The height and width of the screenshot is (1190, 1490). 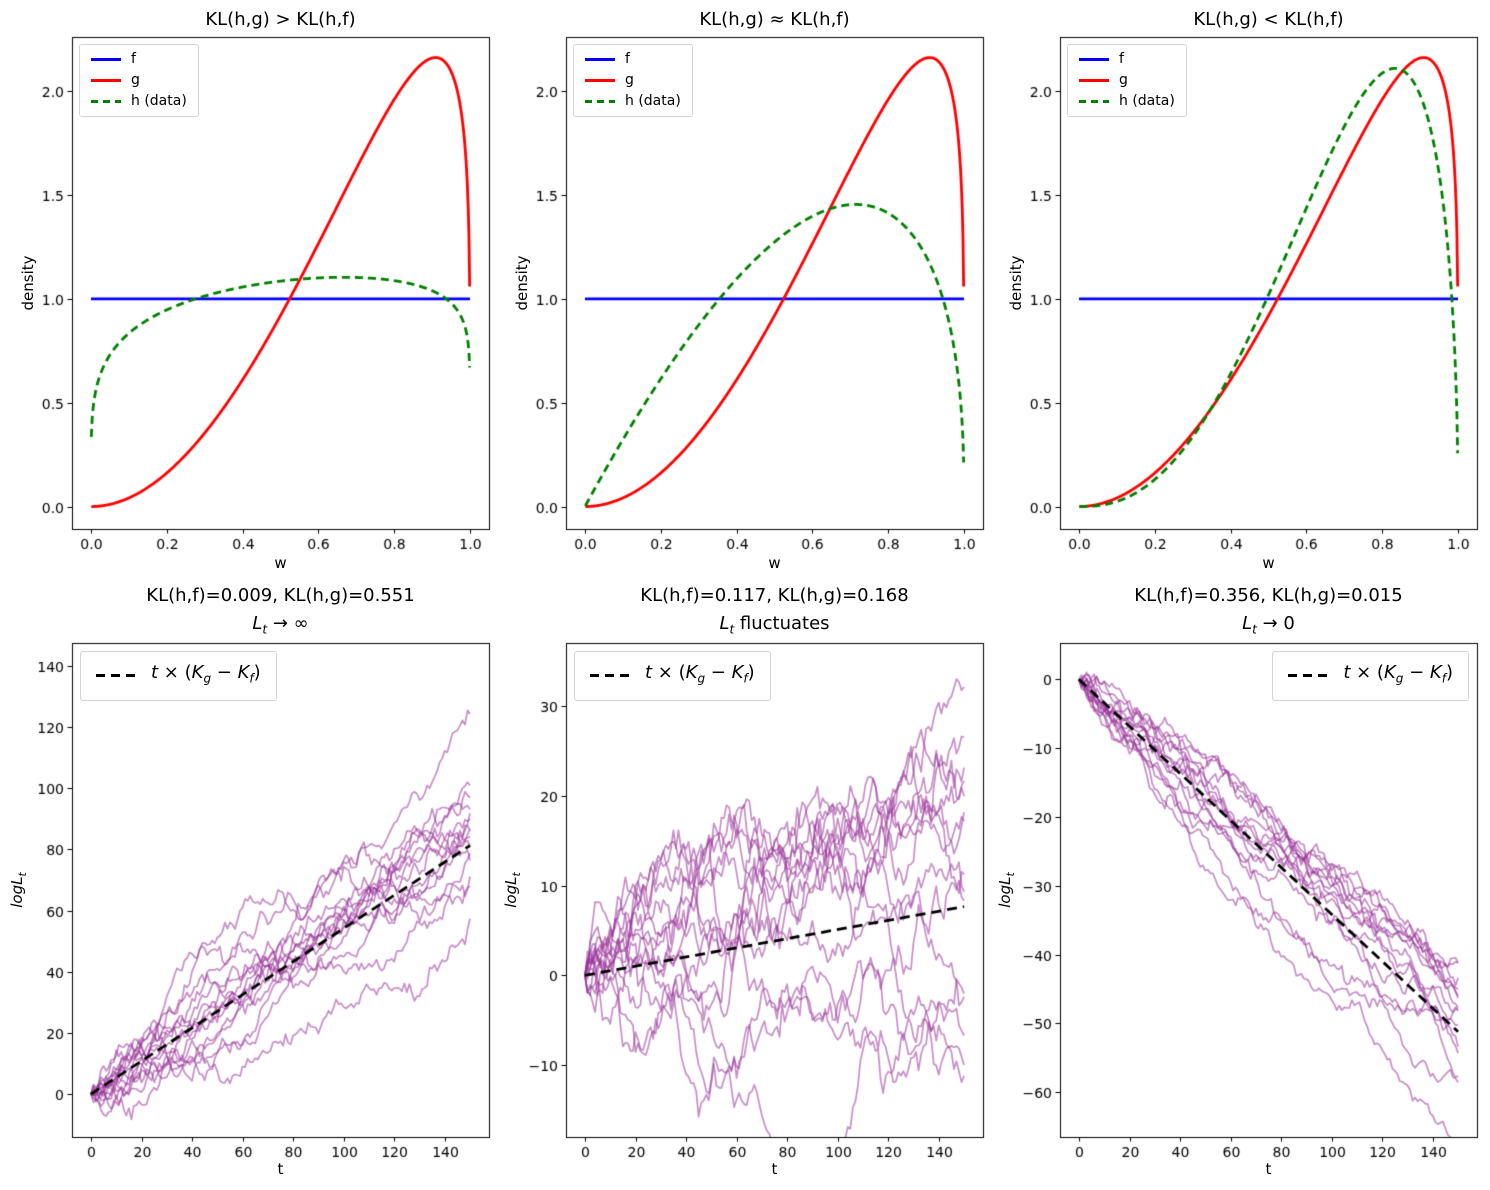 What do you see at coordinates (1268, 563) in the screenshot?
I see `panel3-xlabel: w` at bounding box center [1268, 563].